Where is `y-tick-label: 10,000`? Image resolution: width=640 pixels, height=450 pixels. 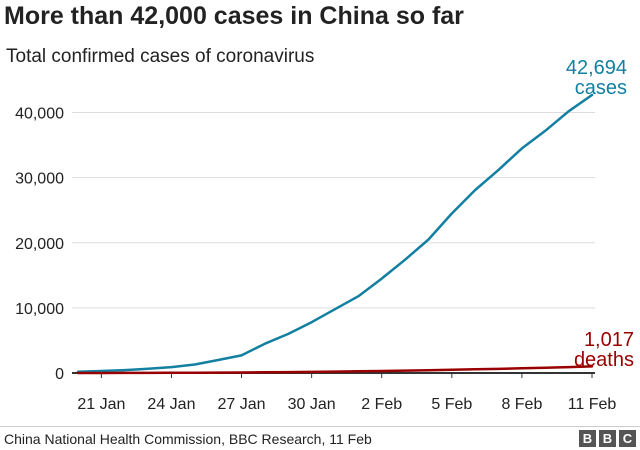 y-tick-label: 10,000 is located at coordinates (39, 309).